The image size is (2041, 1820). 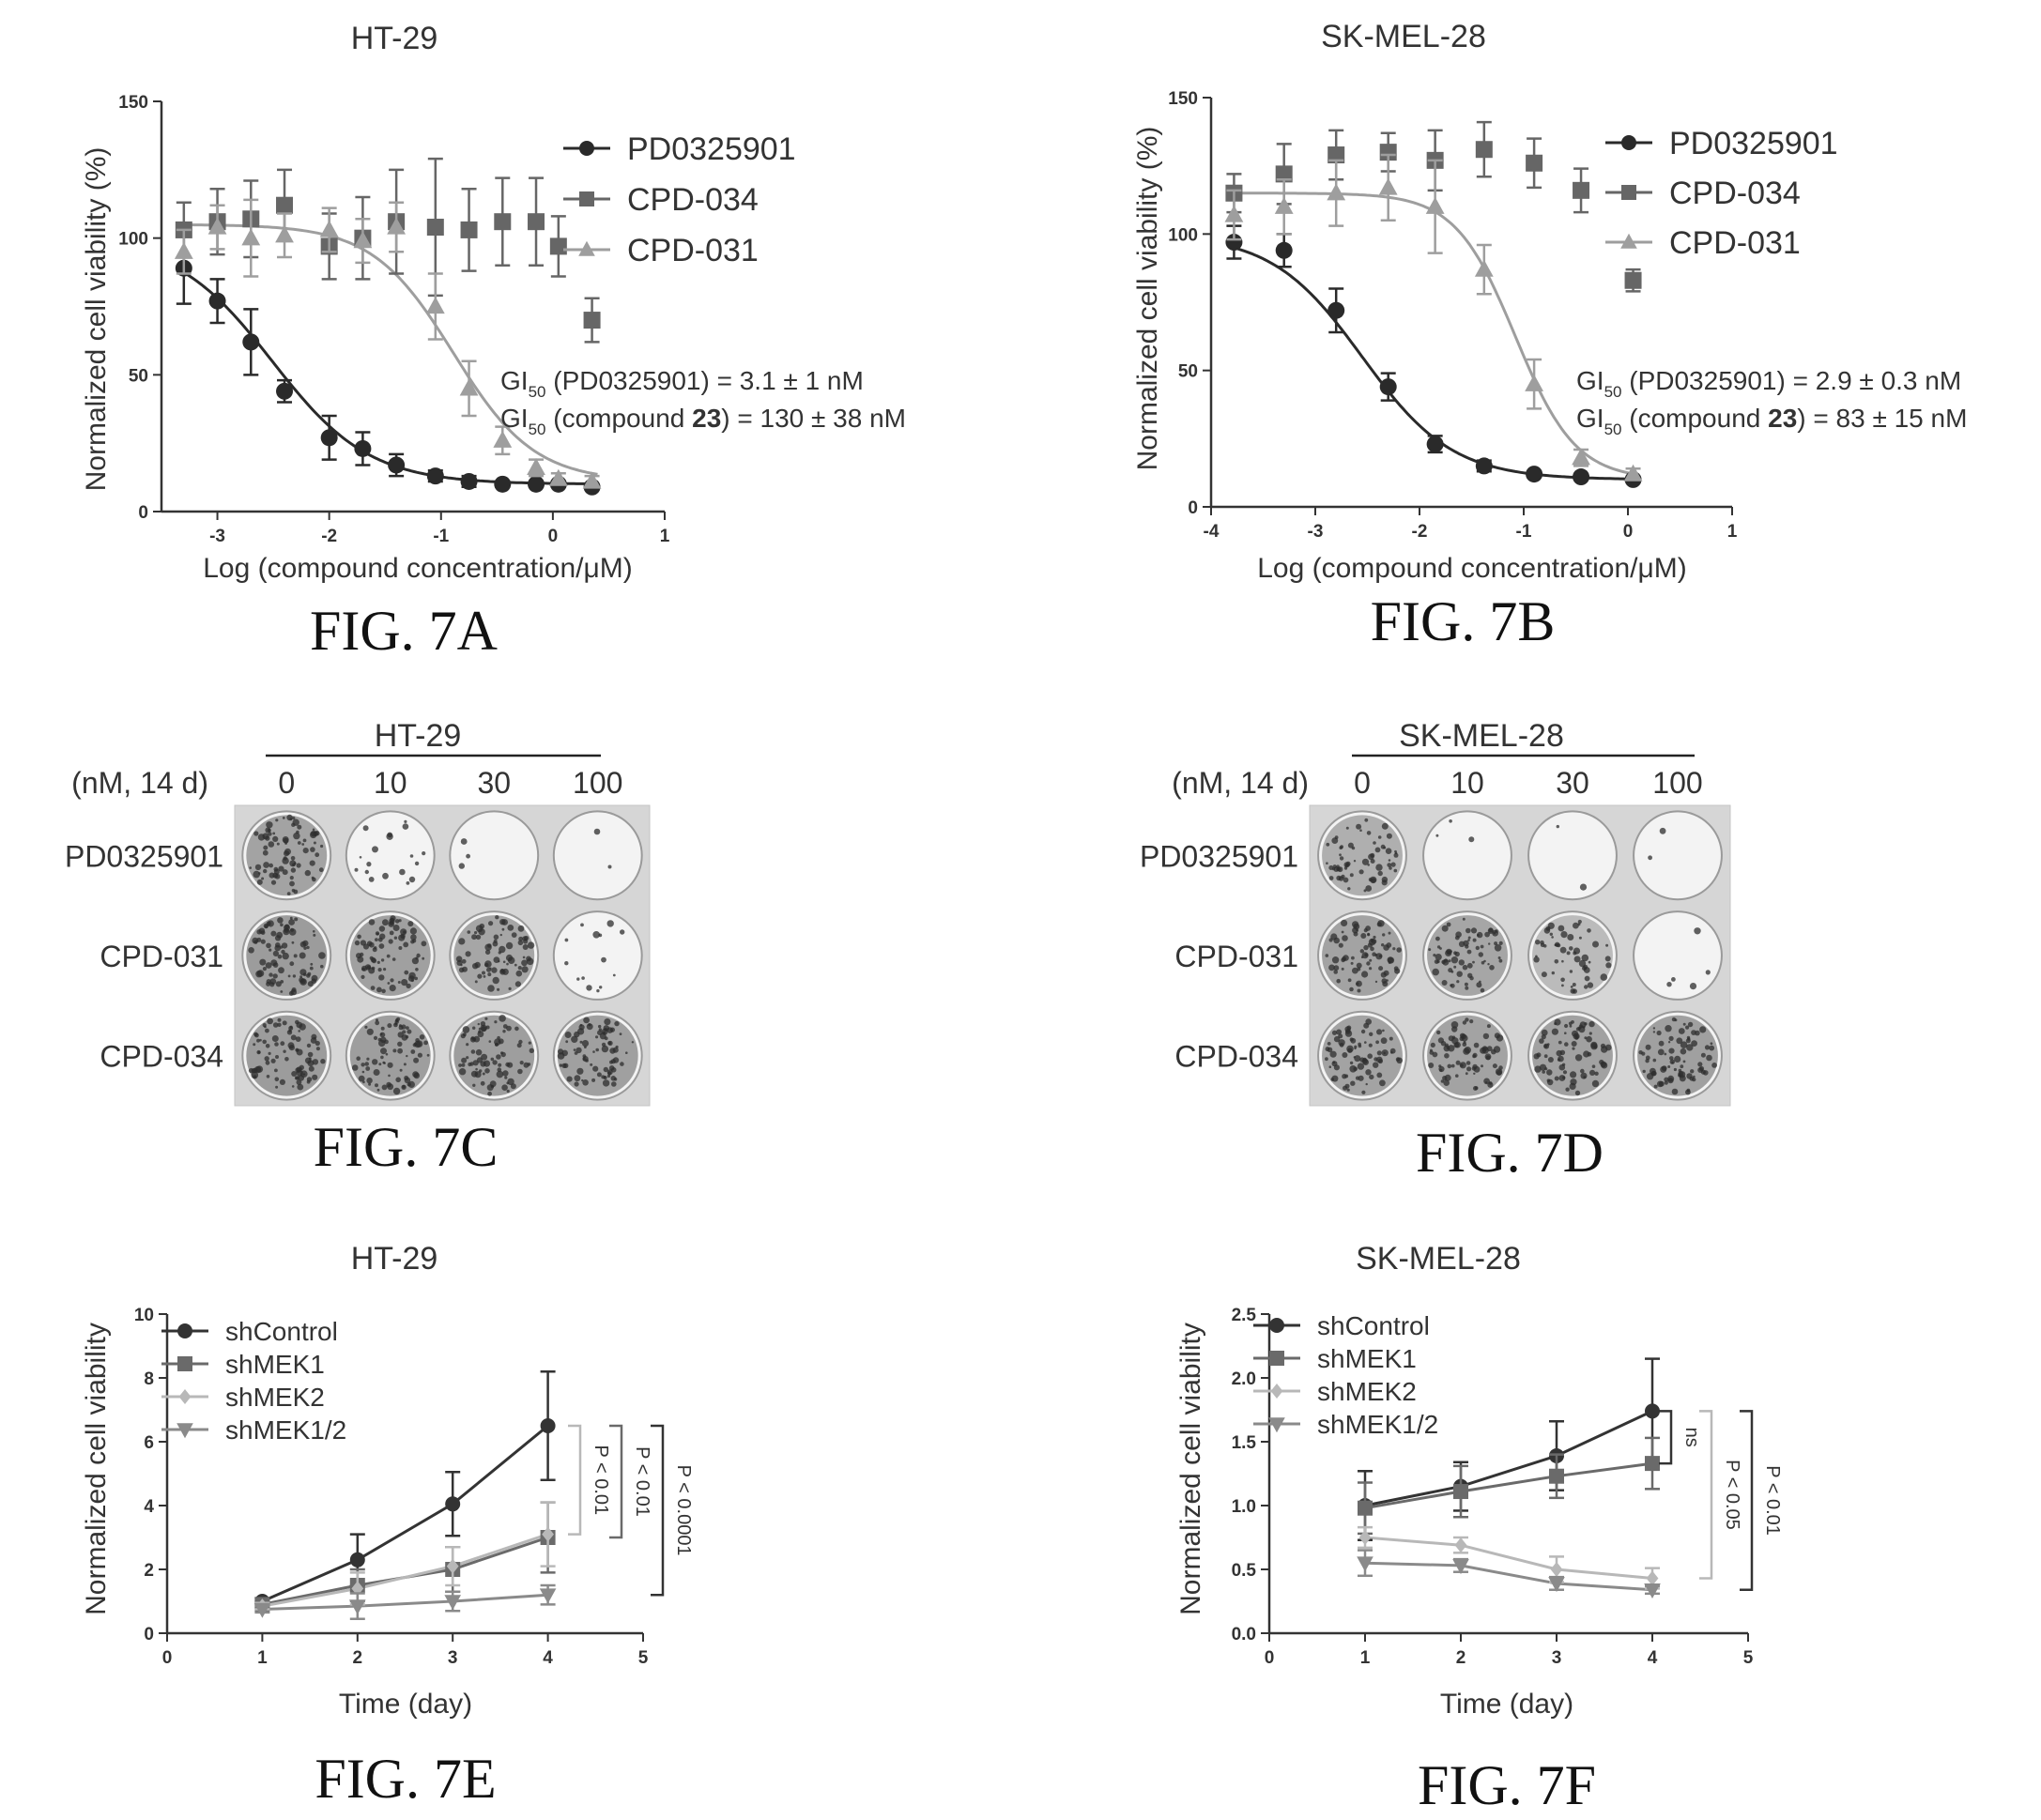 What do you see at coordinates (285, 1430) in the screenshot?
I see `legend-label: shMEK1/2` at bounding box center [285, 1430].